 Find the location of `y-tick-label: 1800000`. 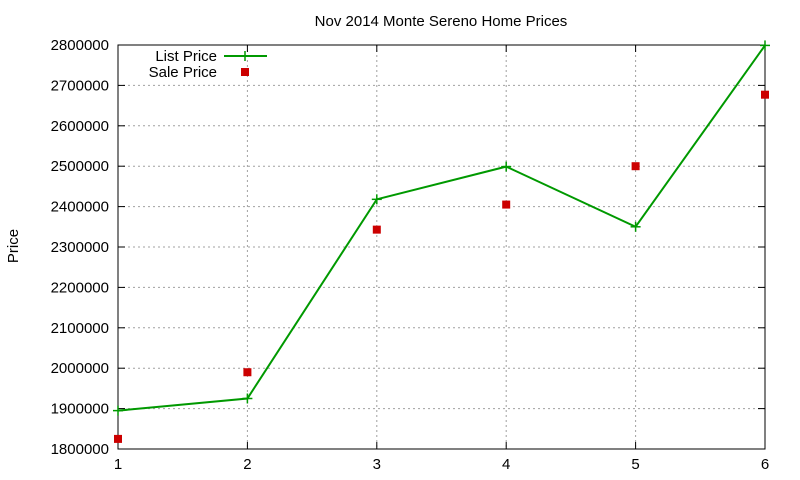

y-tick-label: 1800000 is located at coordinates (80, 449).